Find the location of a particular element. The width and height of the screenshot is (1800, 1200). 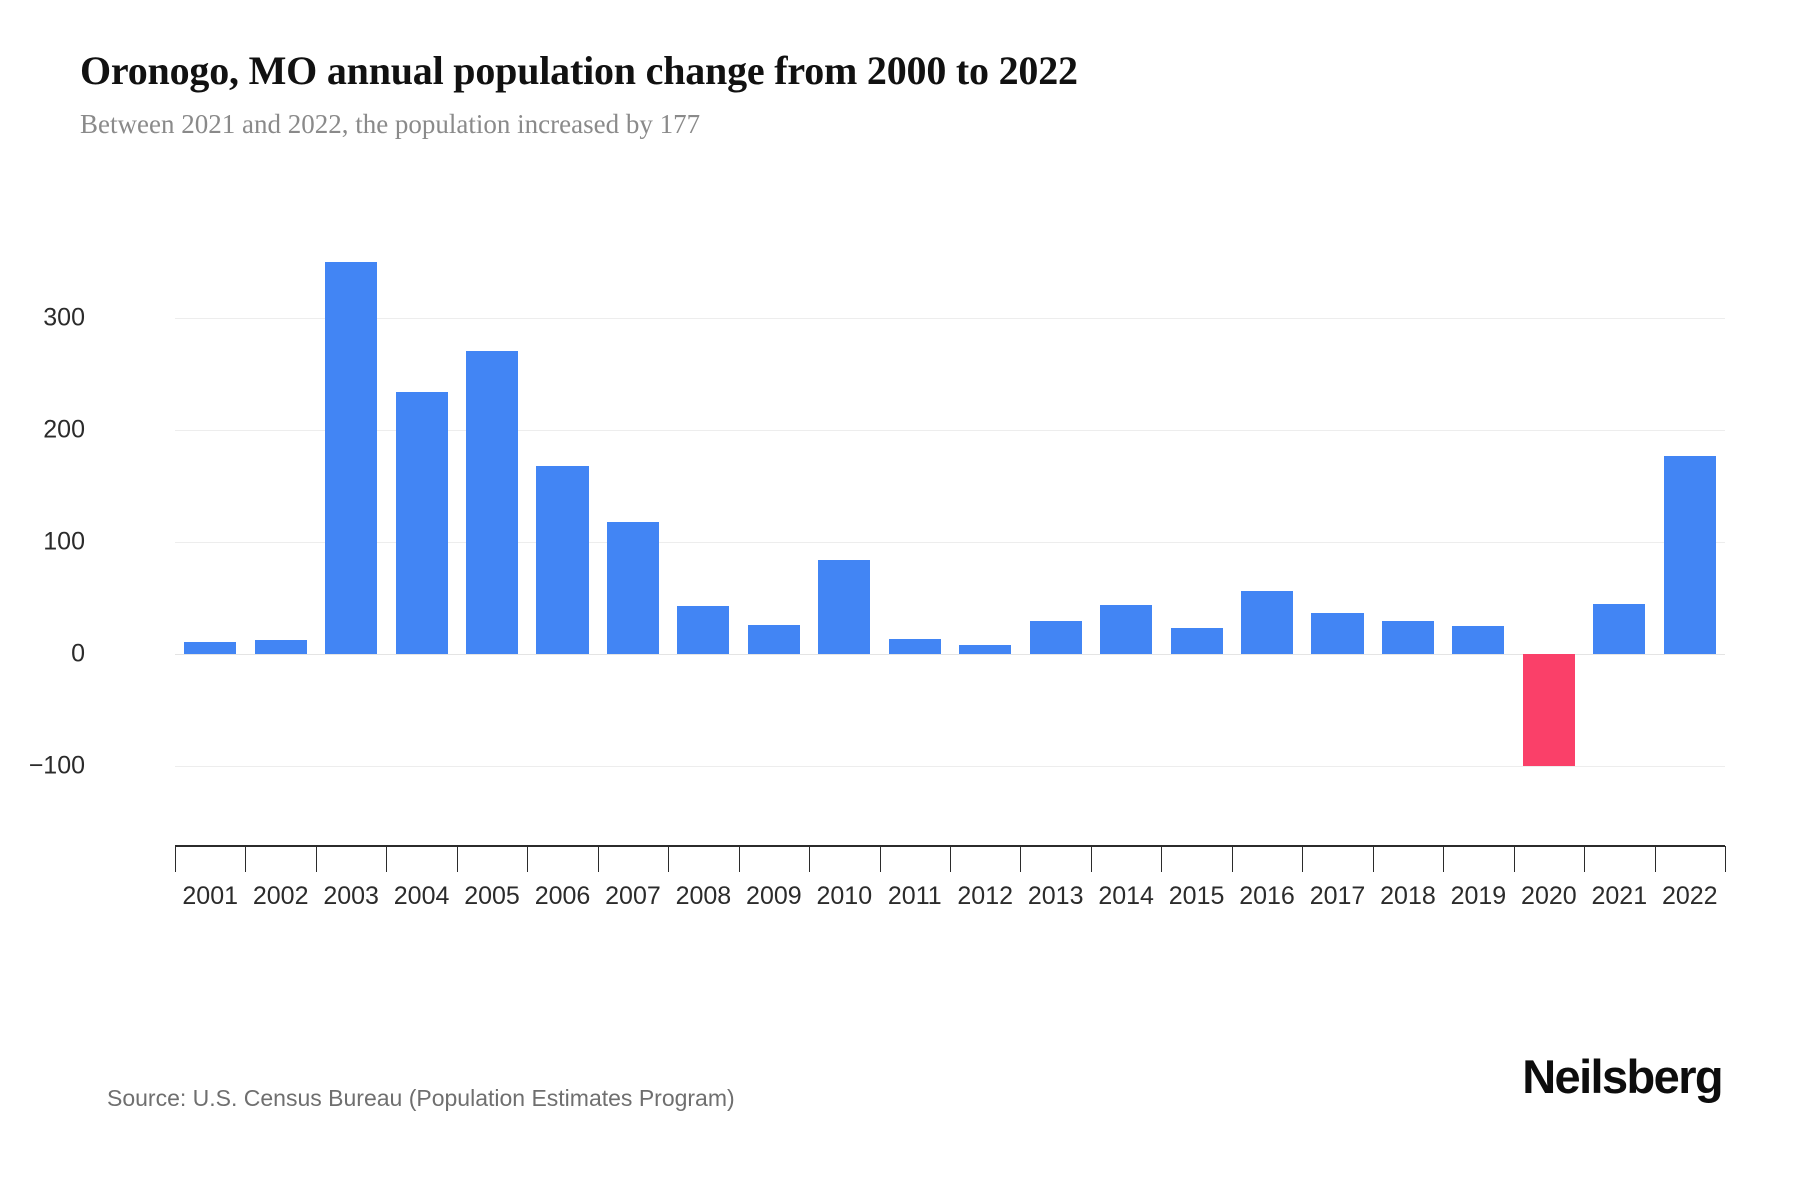

bar-2001 is located at coordinates (210, 648).